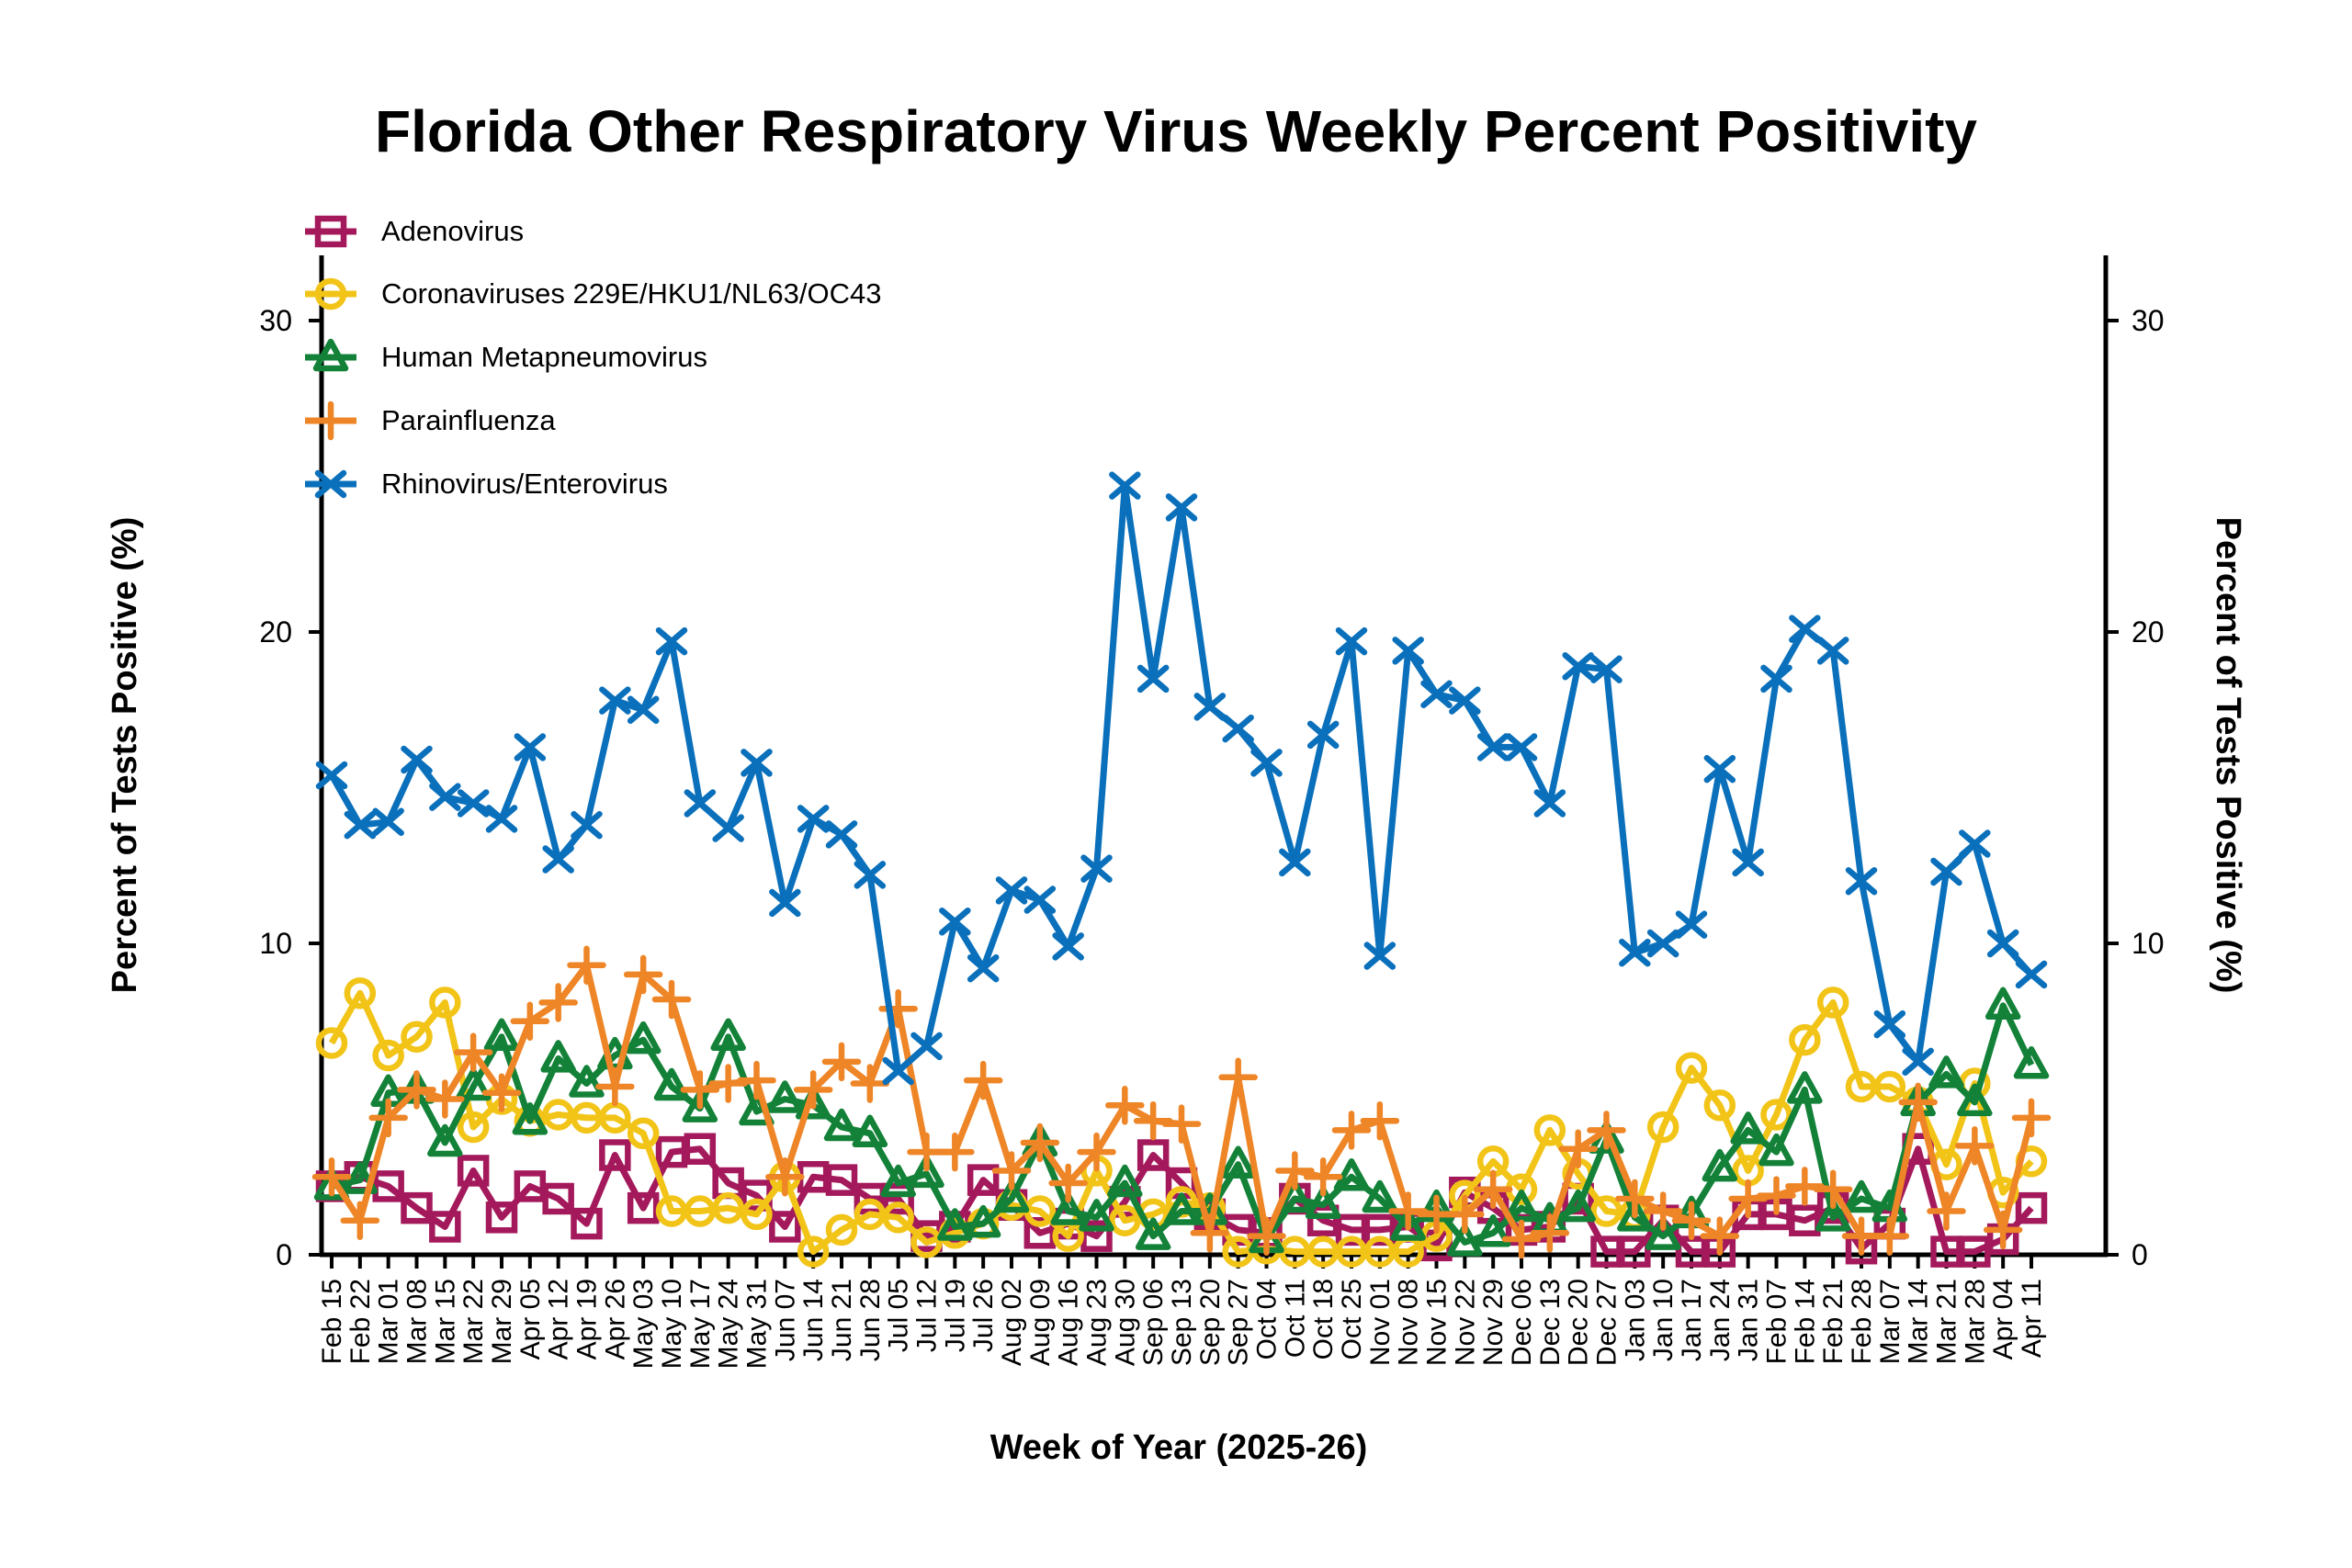  What do you see at coordinates (275, 943) in the screenshot?
I see `y-tick-label-left: 10` at bounding box center [275, 943].